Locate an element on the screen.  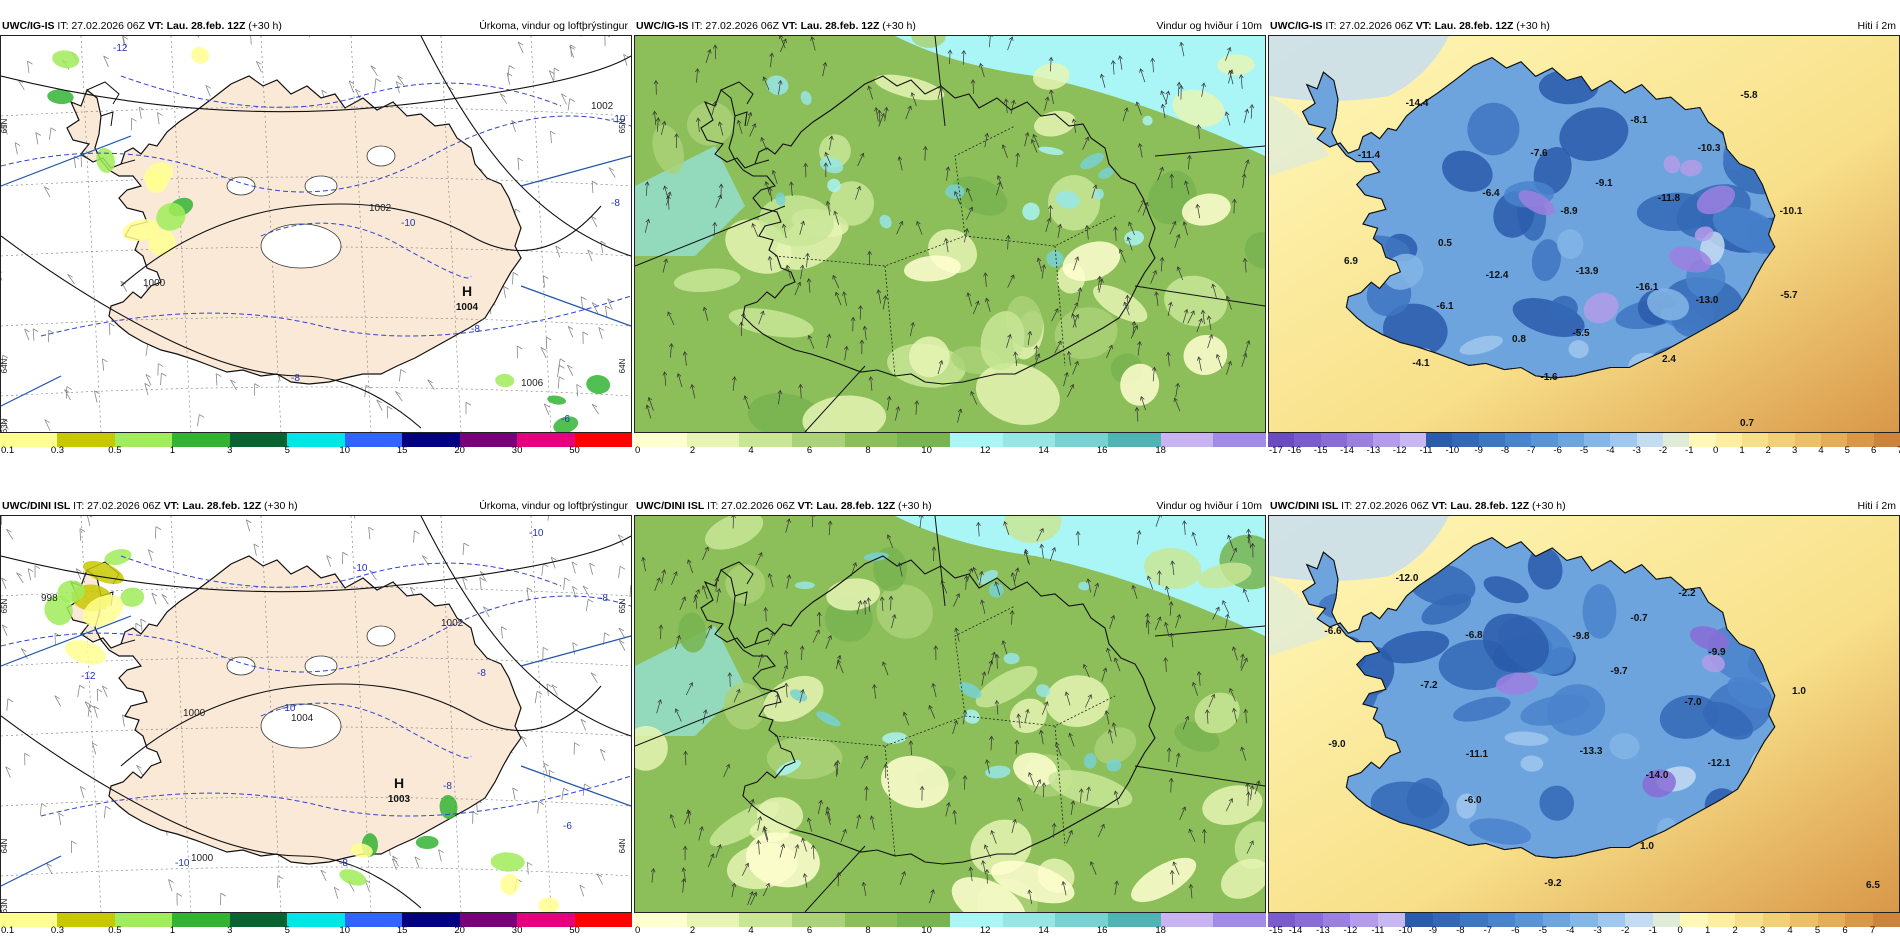
isobar-label: 1002 is located at coordinates (452, 623).